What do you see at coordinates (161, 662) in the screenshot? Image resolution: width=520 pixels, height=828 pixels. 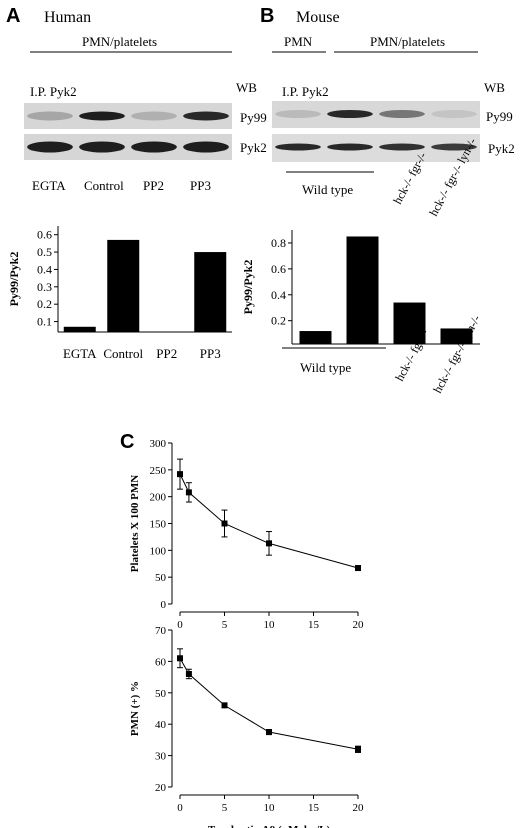 I see `panel-c-bottom-ytick-label-4: 60` at bounding box center [161, 662].